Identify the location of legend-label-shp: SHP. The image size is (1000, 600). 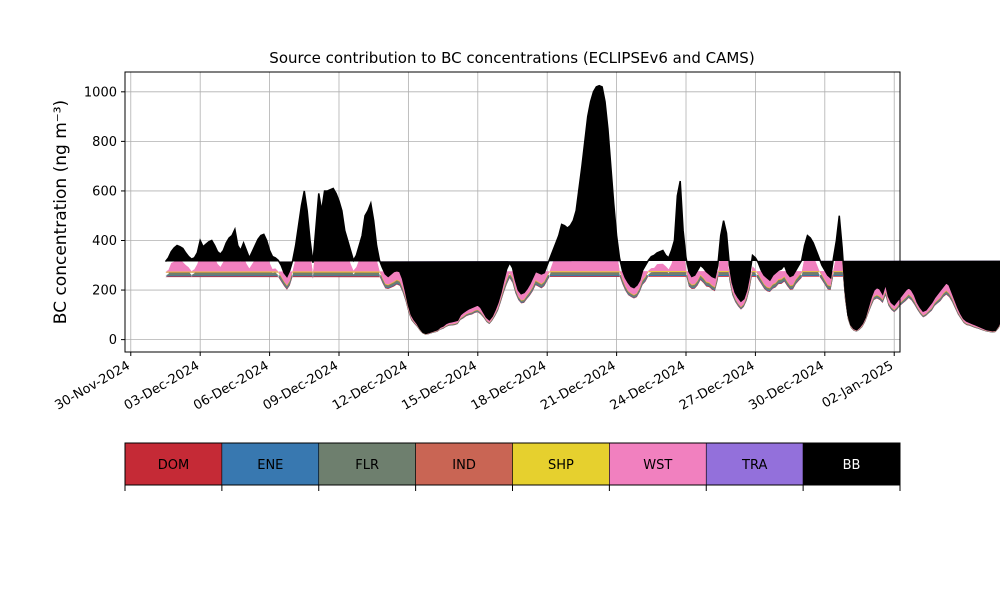
(561, 465).